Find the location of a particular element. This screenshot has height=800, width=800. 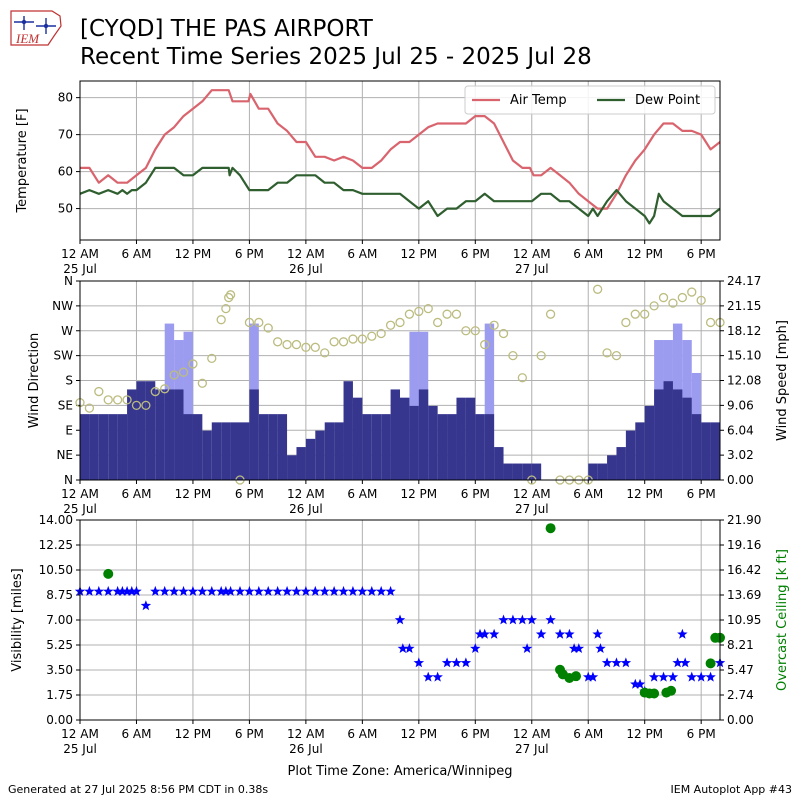

wind-direction-tick-label: NE is located at coordinates (64, 455).